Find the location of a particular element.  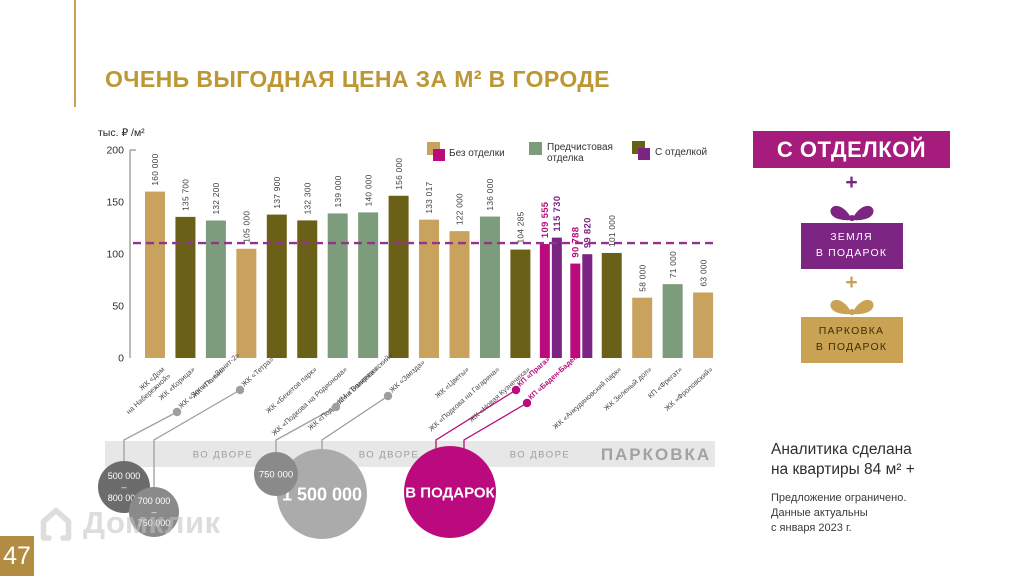

bar-value-label: 109 555 is located at coordinates (545, 219).